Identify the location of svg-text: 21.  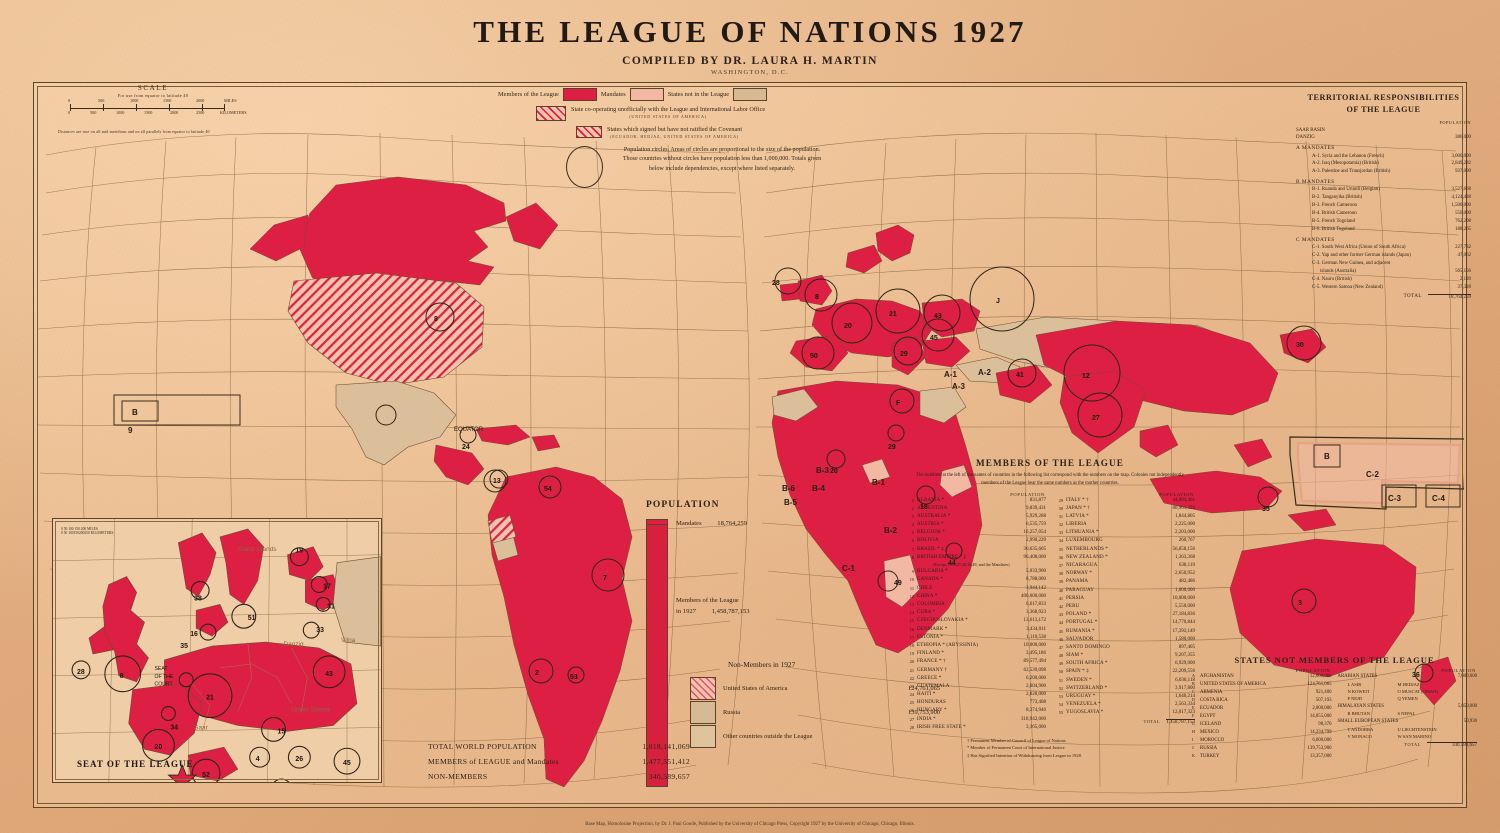
(893, 314).